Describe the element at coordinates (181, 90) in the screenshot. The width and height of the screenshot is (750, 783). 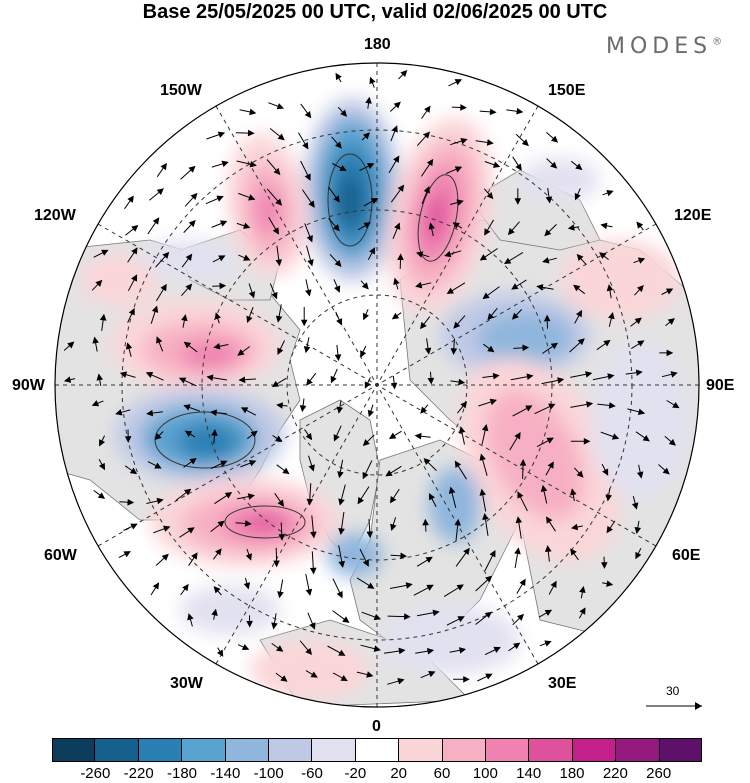
I see `lon-label-150w: 150W` at that location.